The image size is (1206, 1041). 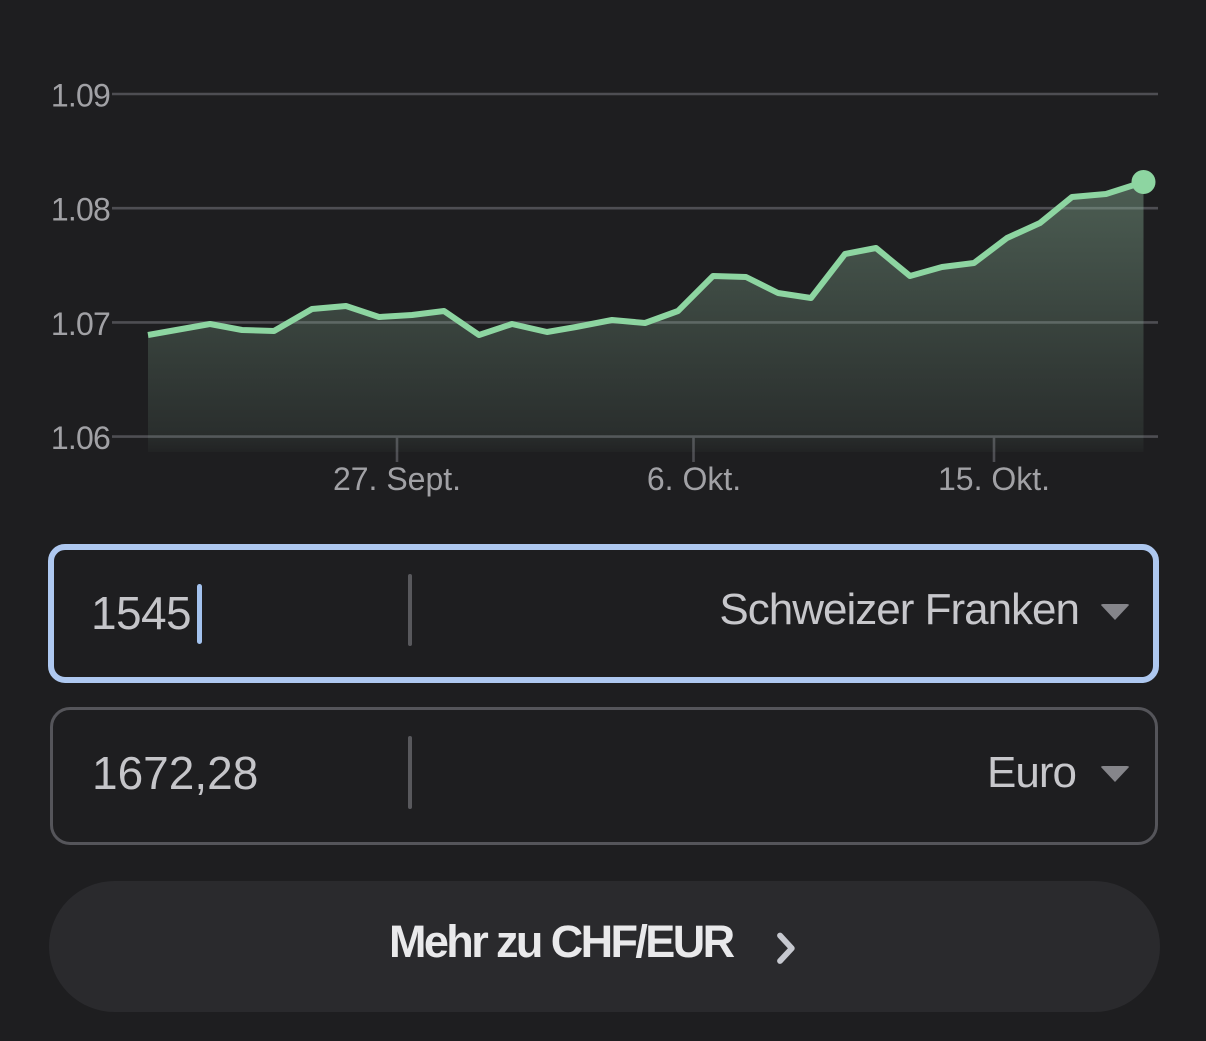 What do you see at coordinates (694, 479) in the screenshot?
I see `svg-text: 6. Okt.` at bounding box center [694, 479].